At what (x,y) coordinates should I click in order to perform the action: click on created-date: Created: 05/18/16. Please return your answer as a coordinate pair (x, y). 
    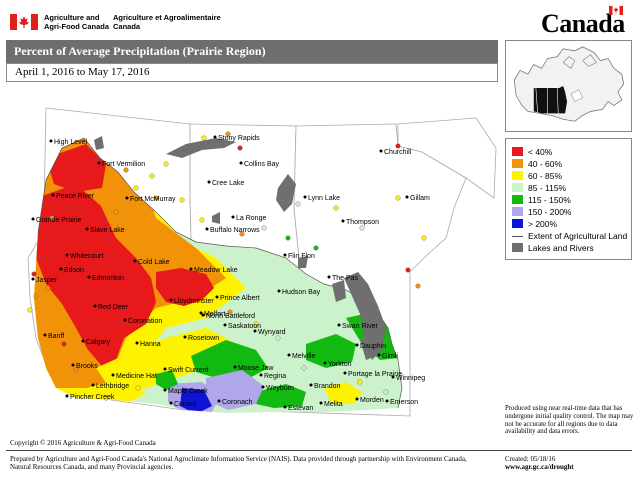
    Looking at the image, I should click on (530, 459).